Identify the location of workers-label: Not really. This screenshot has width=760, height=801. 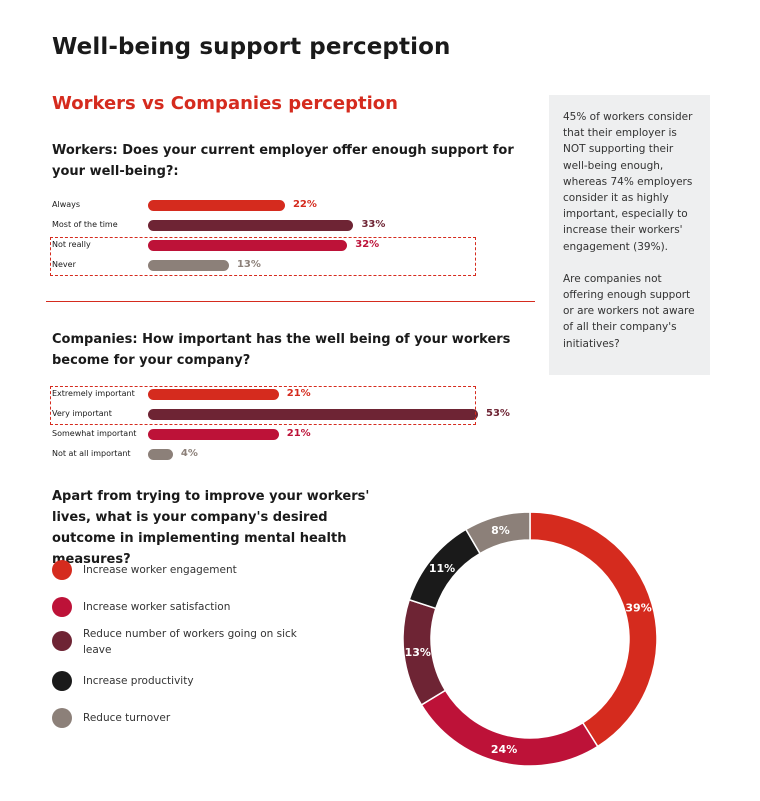
(71, 244).